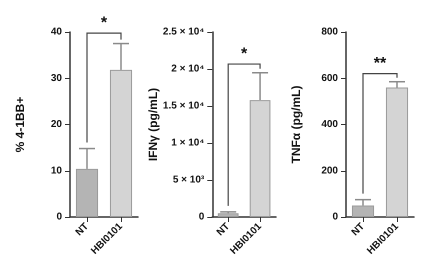  What do you see at coordinates (56, 170) in the screenshot?
I see `y-tick-label: 10` at bounding box center [56, 170].